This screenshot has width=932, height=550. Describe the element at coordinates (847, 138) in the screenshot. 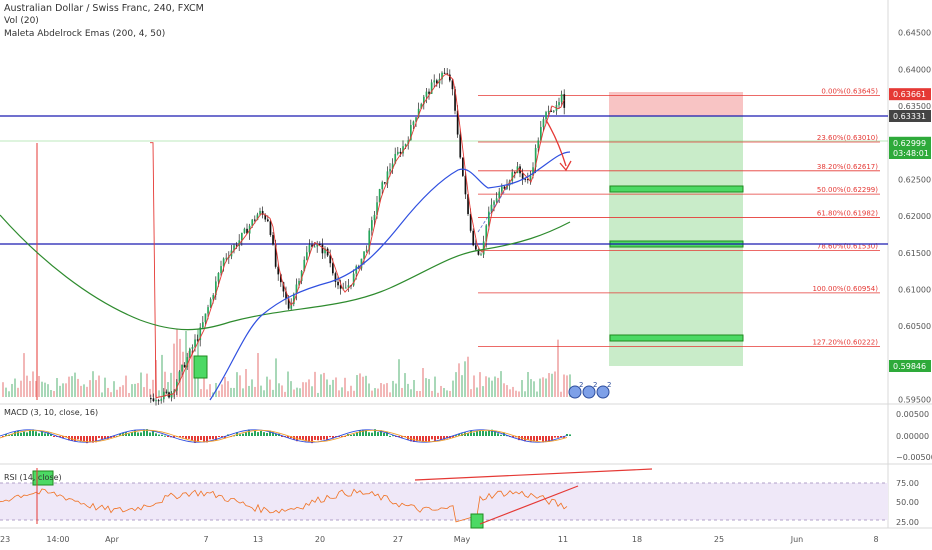

I see `fib-level-label: 23.60%(0.63010)` at that location.